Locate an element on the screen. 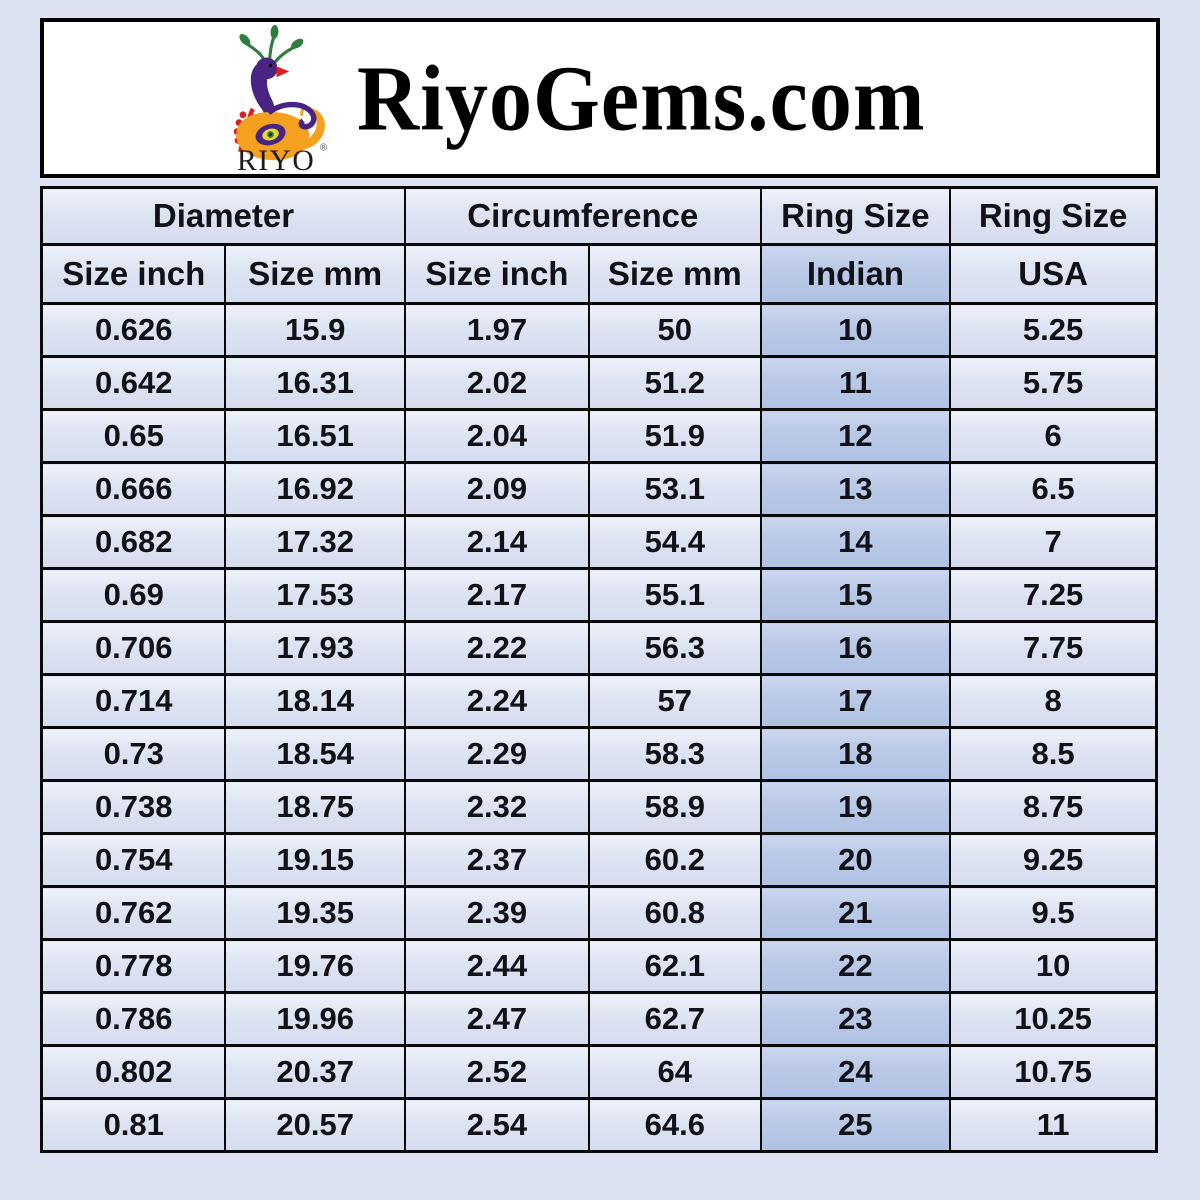  riyo-peacock-logo: RIYO ® is located at coordinates (274, 100).